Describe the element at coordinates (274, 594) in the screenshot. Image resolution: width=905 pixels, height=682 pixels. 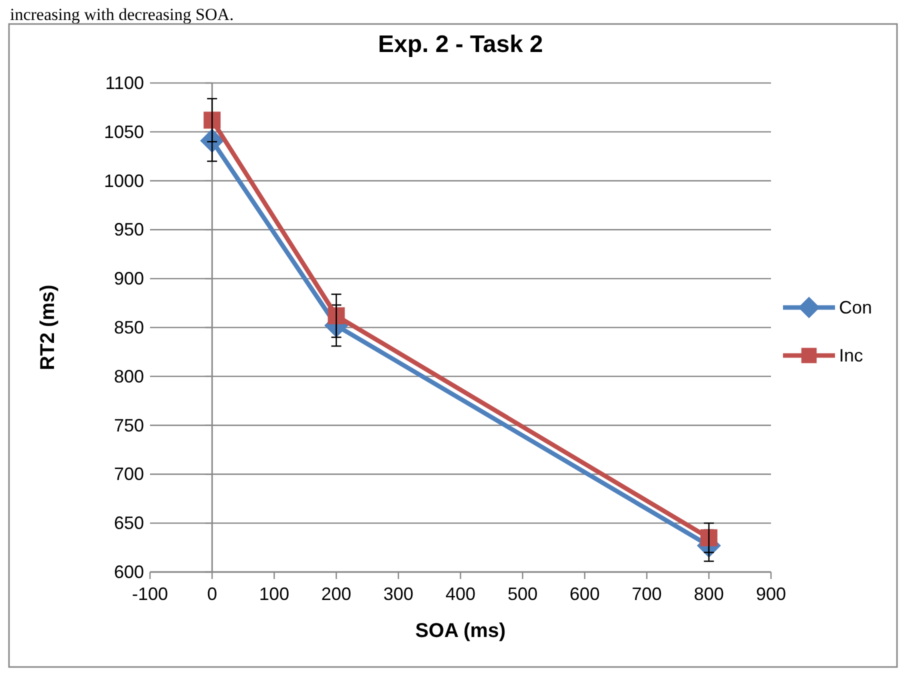
I see `x-tick-label: 100` at that location.